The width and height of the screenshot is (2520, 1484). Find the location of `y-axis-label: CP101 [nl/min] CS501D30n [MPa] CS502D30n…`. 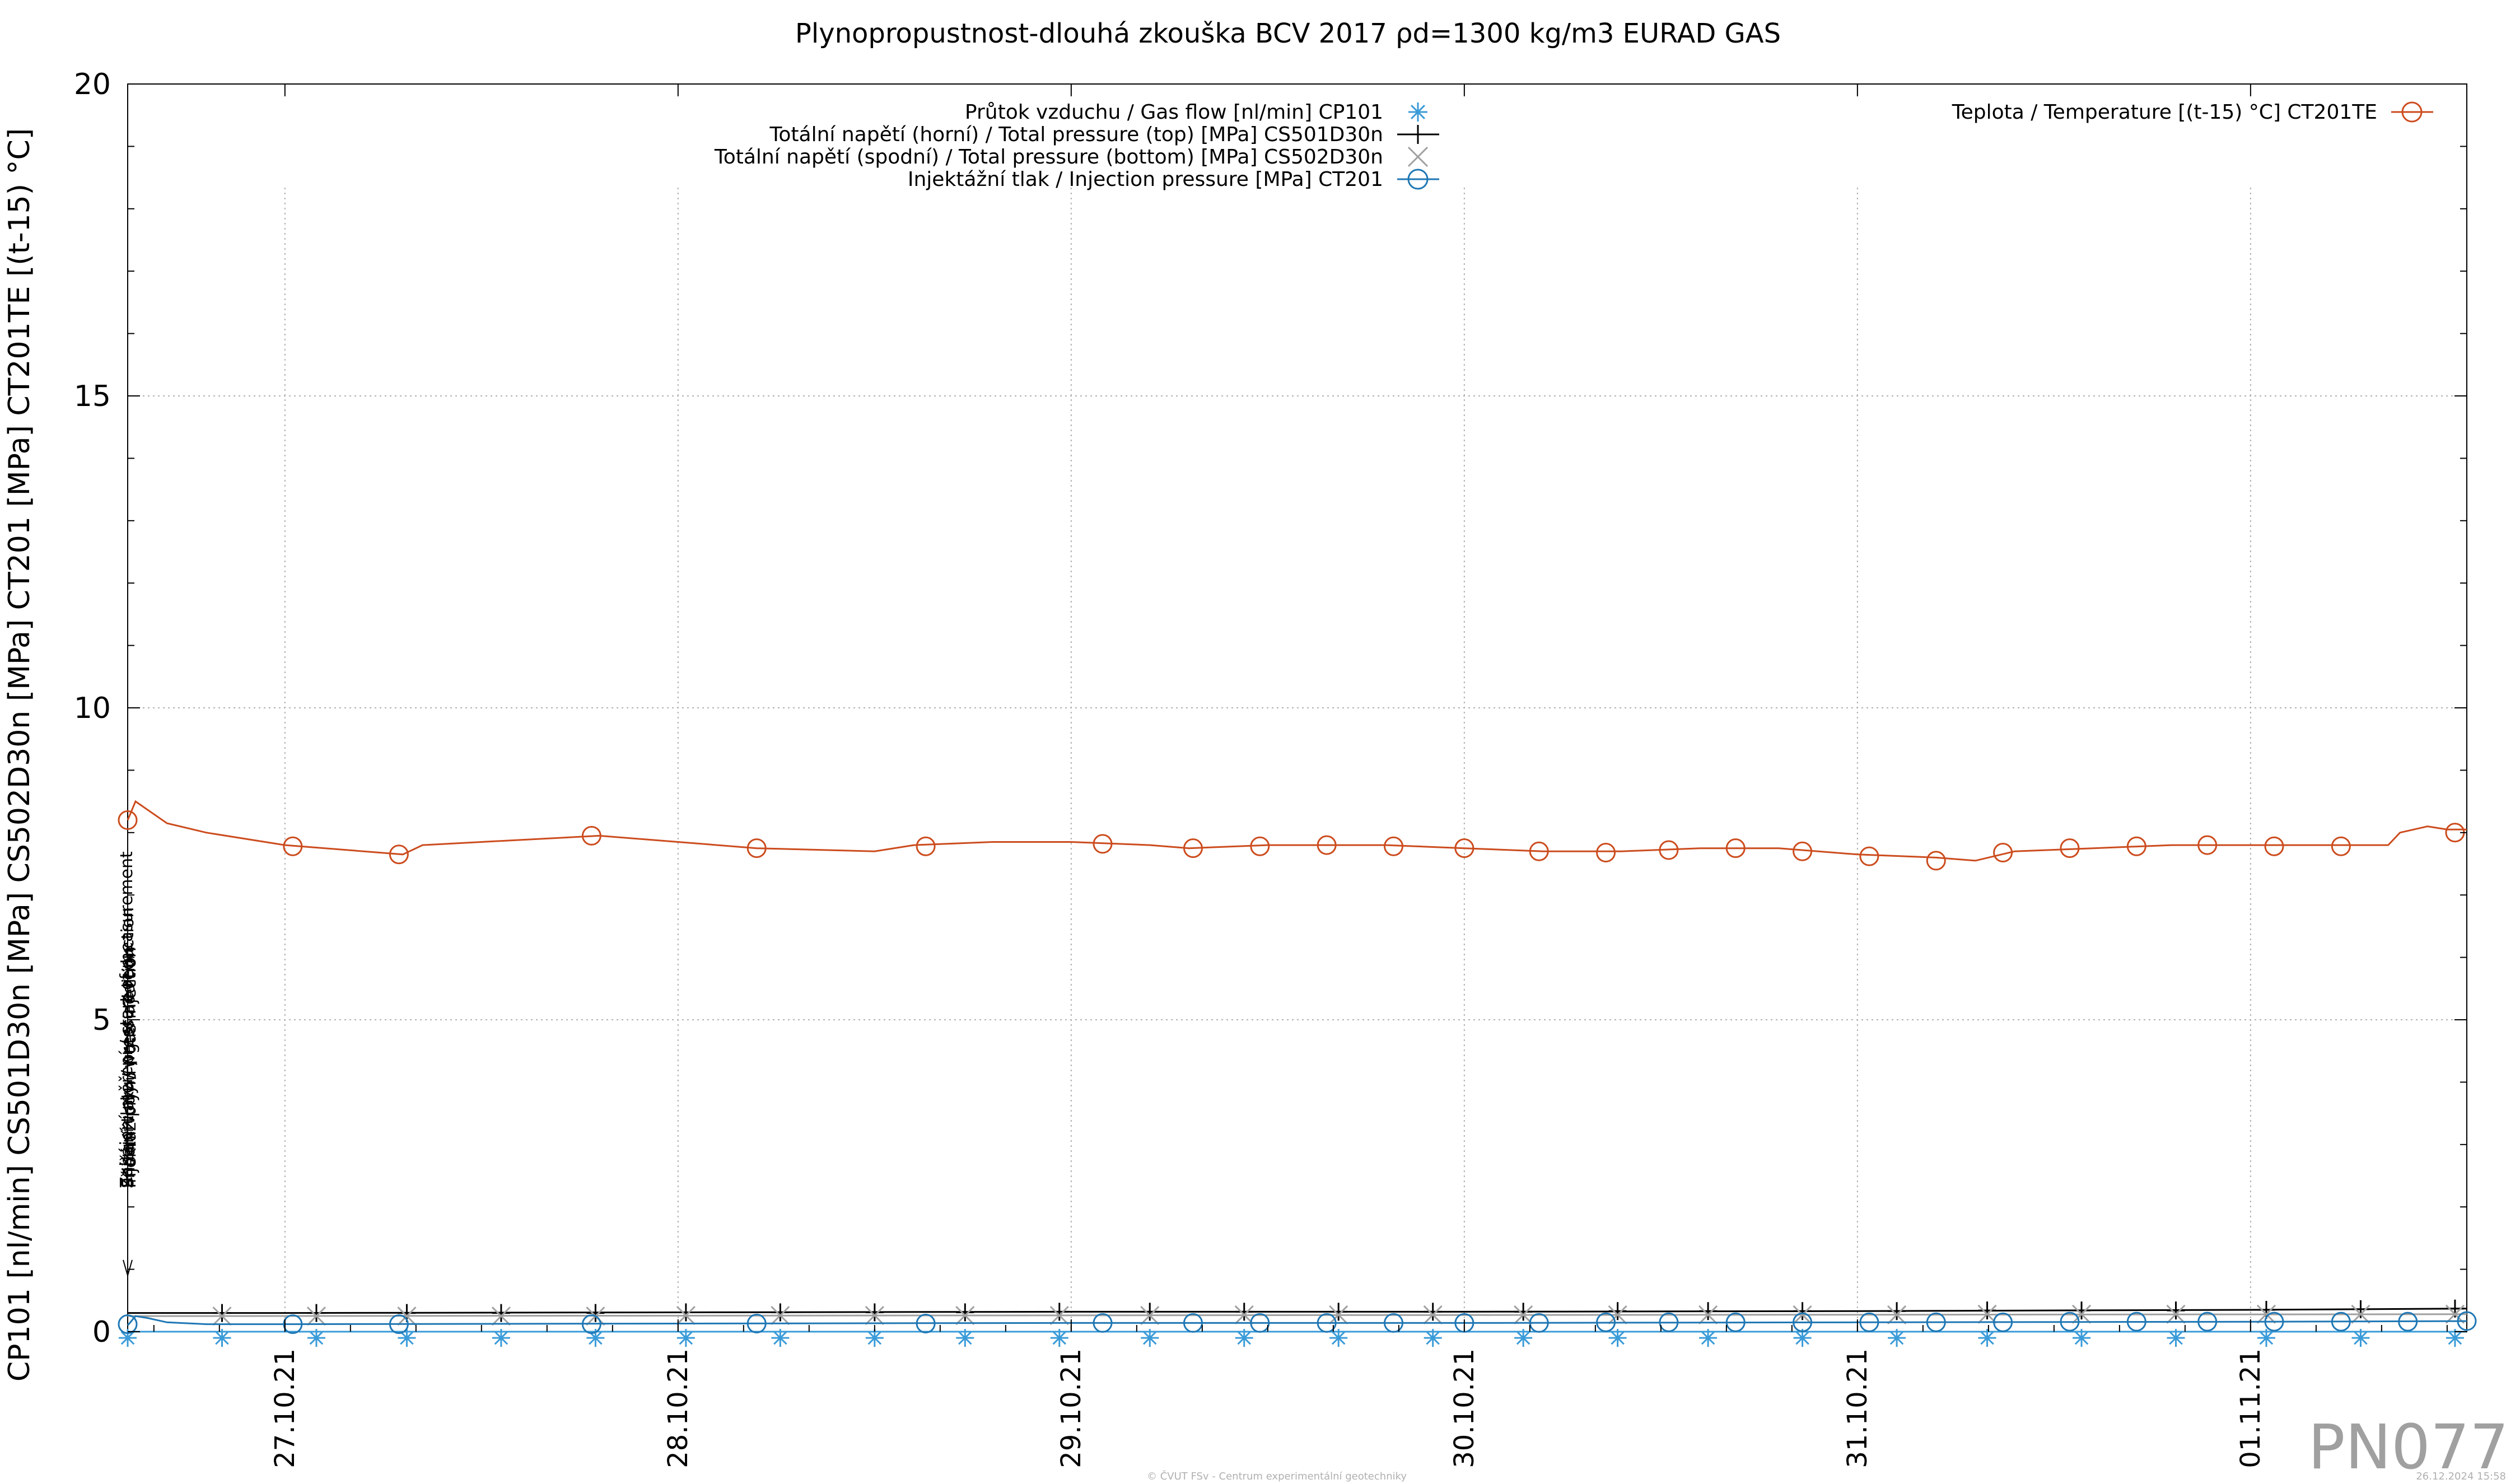

y-axis-label: CP101 [nl/min] CS501D30n [MPa] CS502D30n… is located at coordinates (20, 755).